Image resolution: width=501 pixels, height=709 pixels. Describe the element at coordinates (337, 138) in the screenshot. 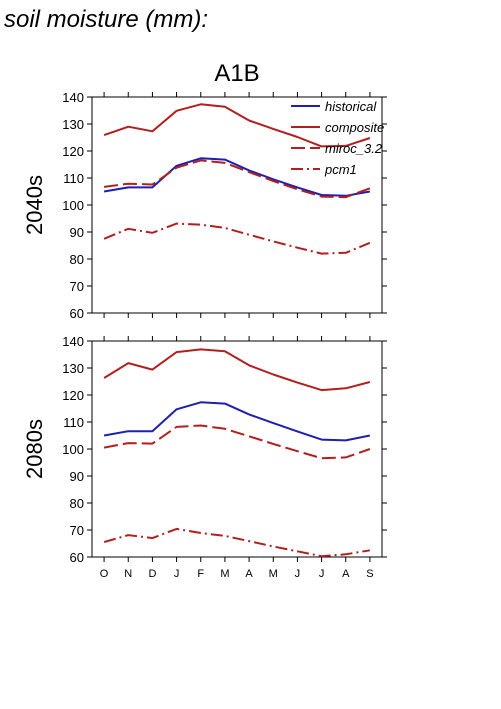

I see `legend: historical composite miroc_3.2 pcm1` at that location.